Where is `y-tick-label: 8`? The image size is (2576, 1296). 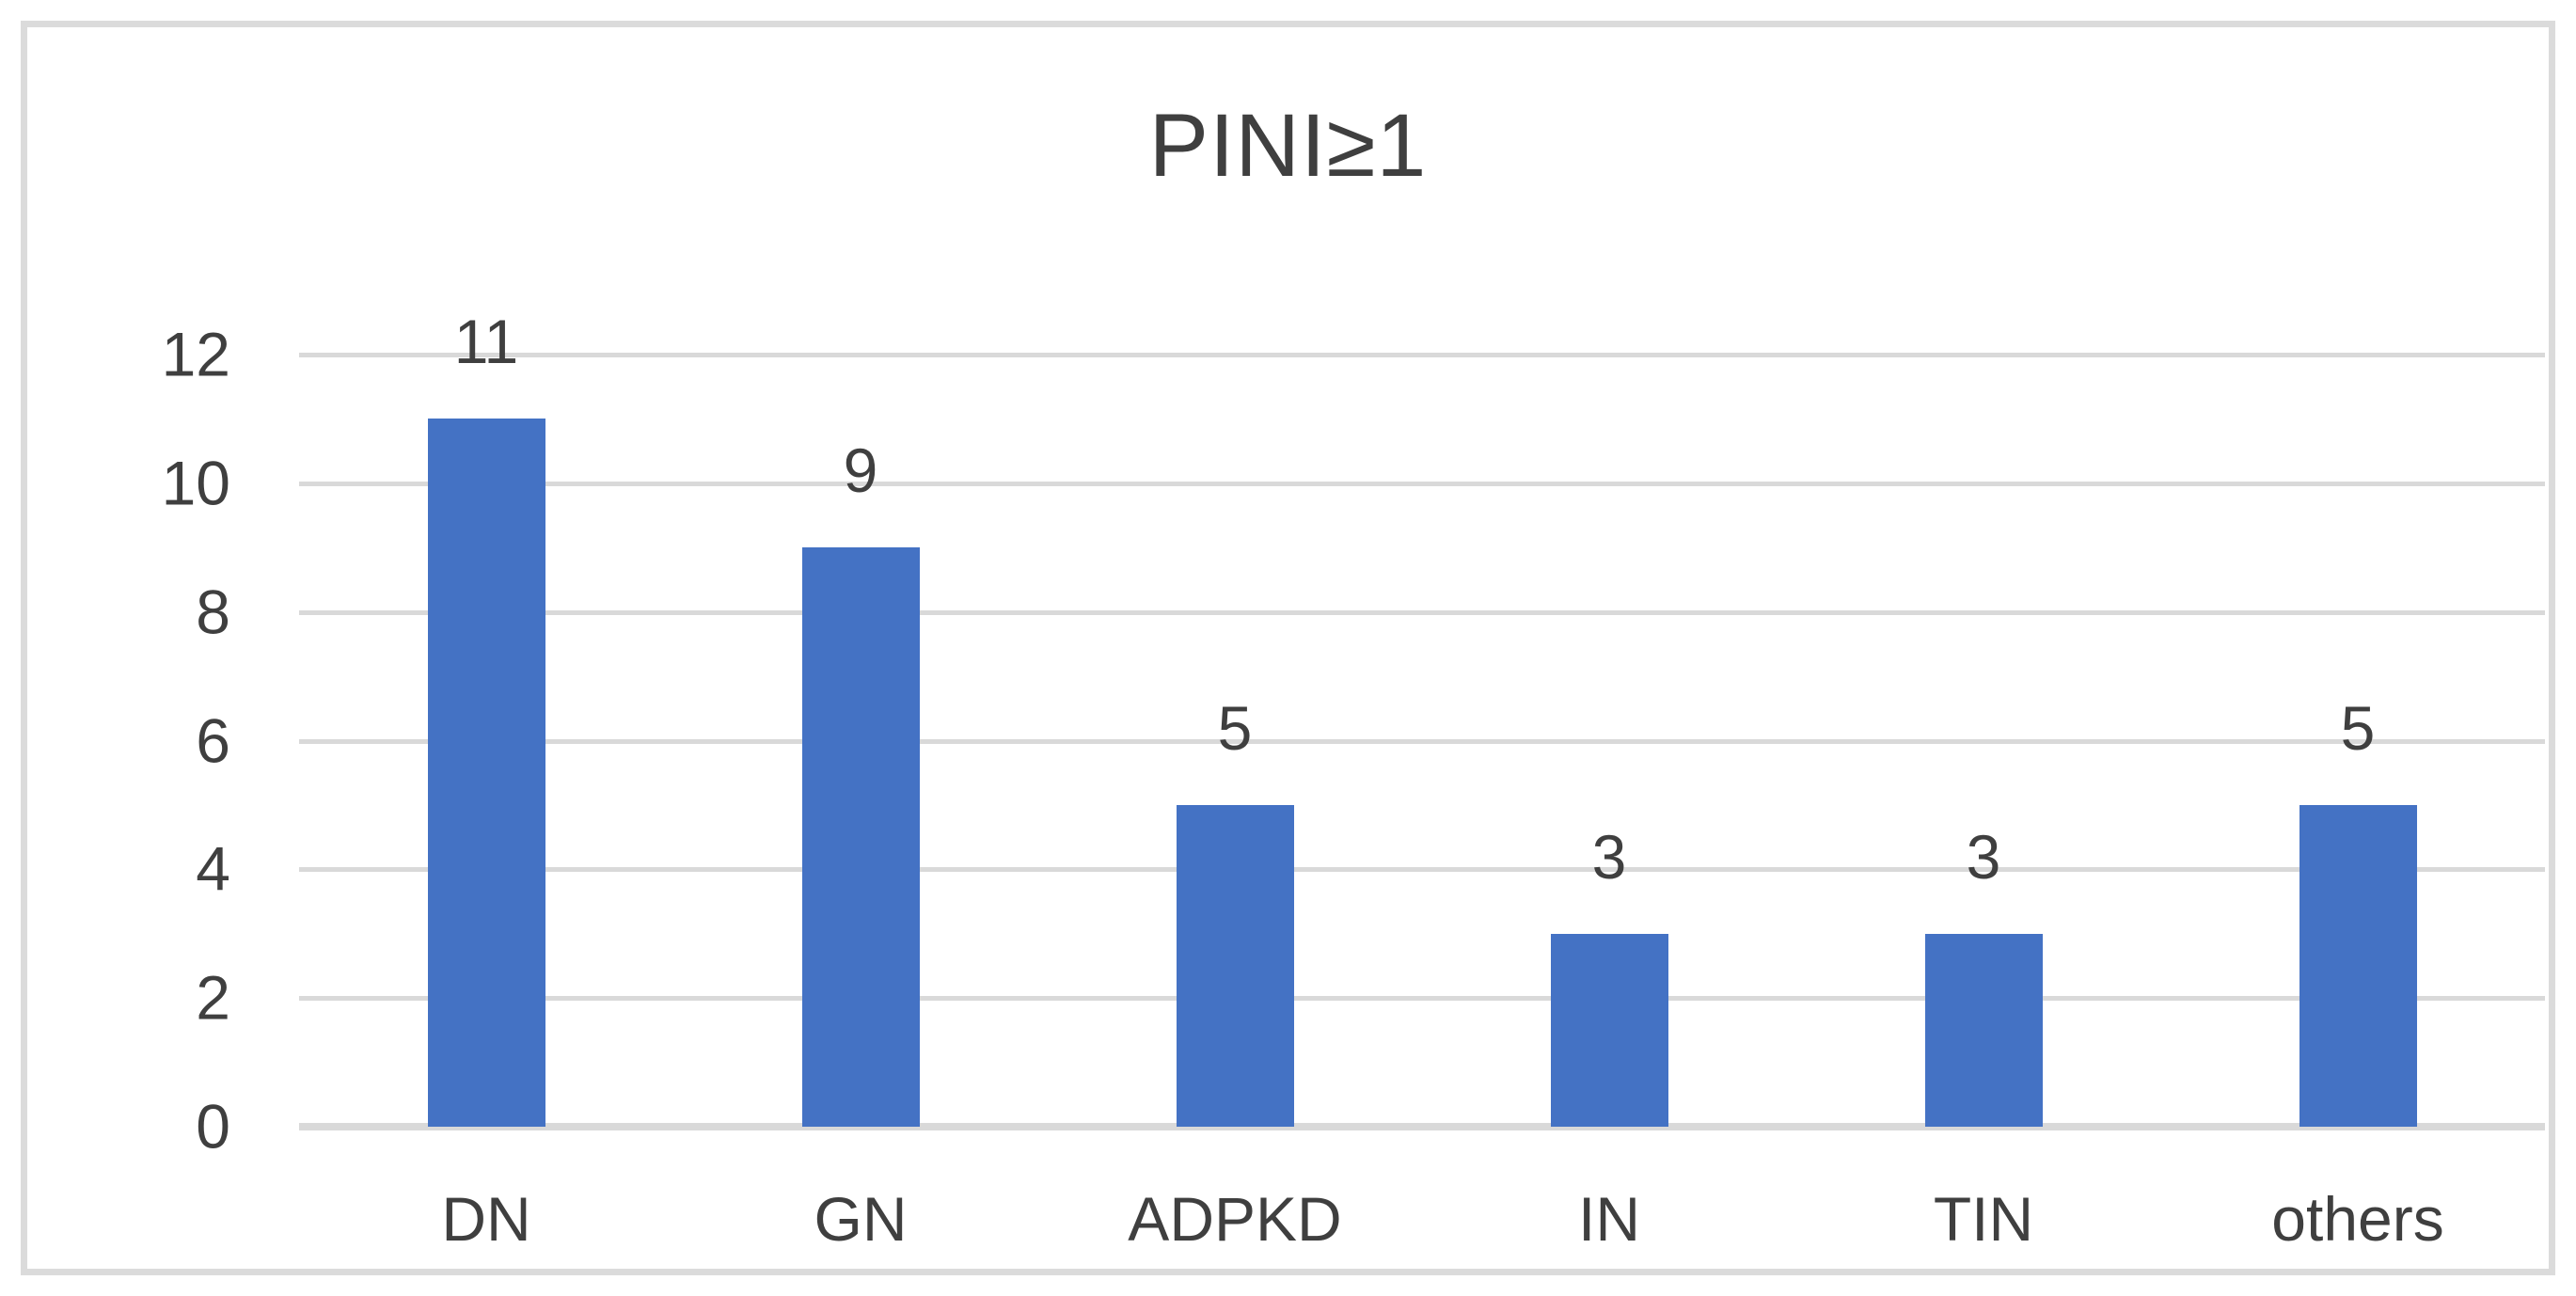
y-tick-label: 8 is located at coordinates (213, 612).